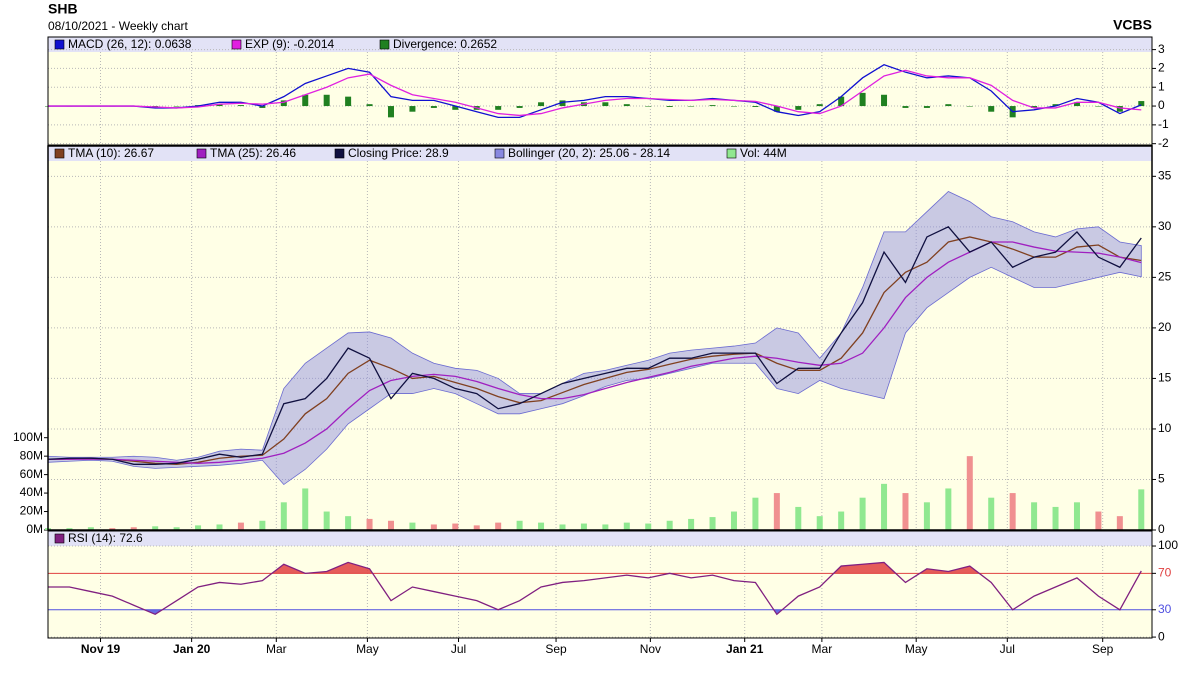 This screenshot has height=675, width=1200. What do you see at coordinates (398, 153) in the screenshot?
I see `legend-label: Closing Price: 28.9` at bounding box center [398, 153].